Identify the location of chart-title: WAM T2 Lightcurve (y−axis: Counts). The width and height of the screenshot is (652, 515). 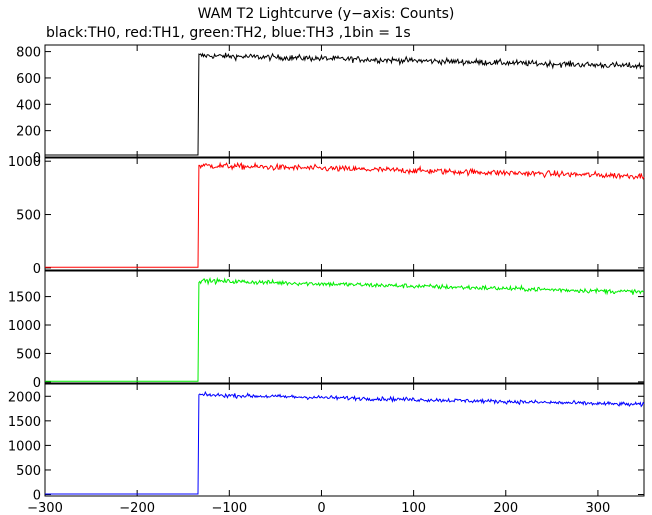
(326, 14).